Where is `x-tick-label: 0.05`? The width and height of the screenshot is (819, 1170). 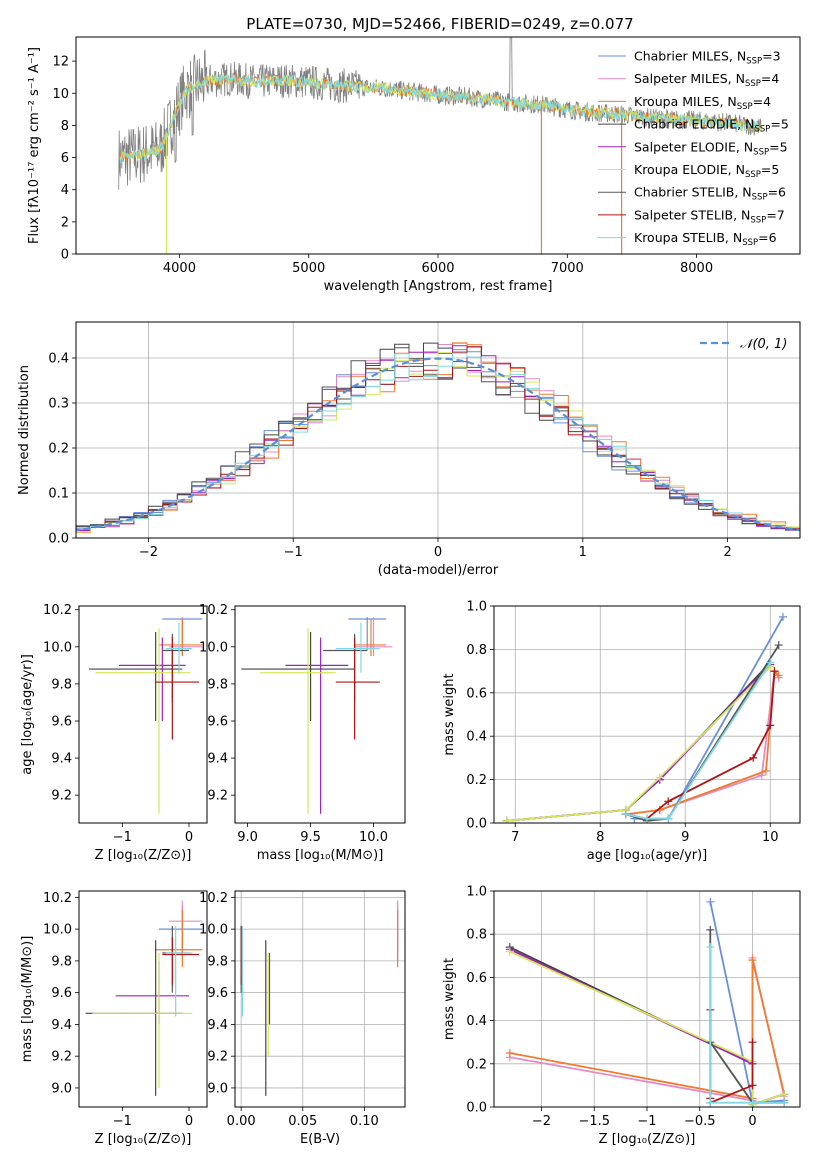
x-tick-label: 0.05 is located at coordinates (302, 1121).